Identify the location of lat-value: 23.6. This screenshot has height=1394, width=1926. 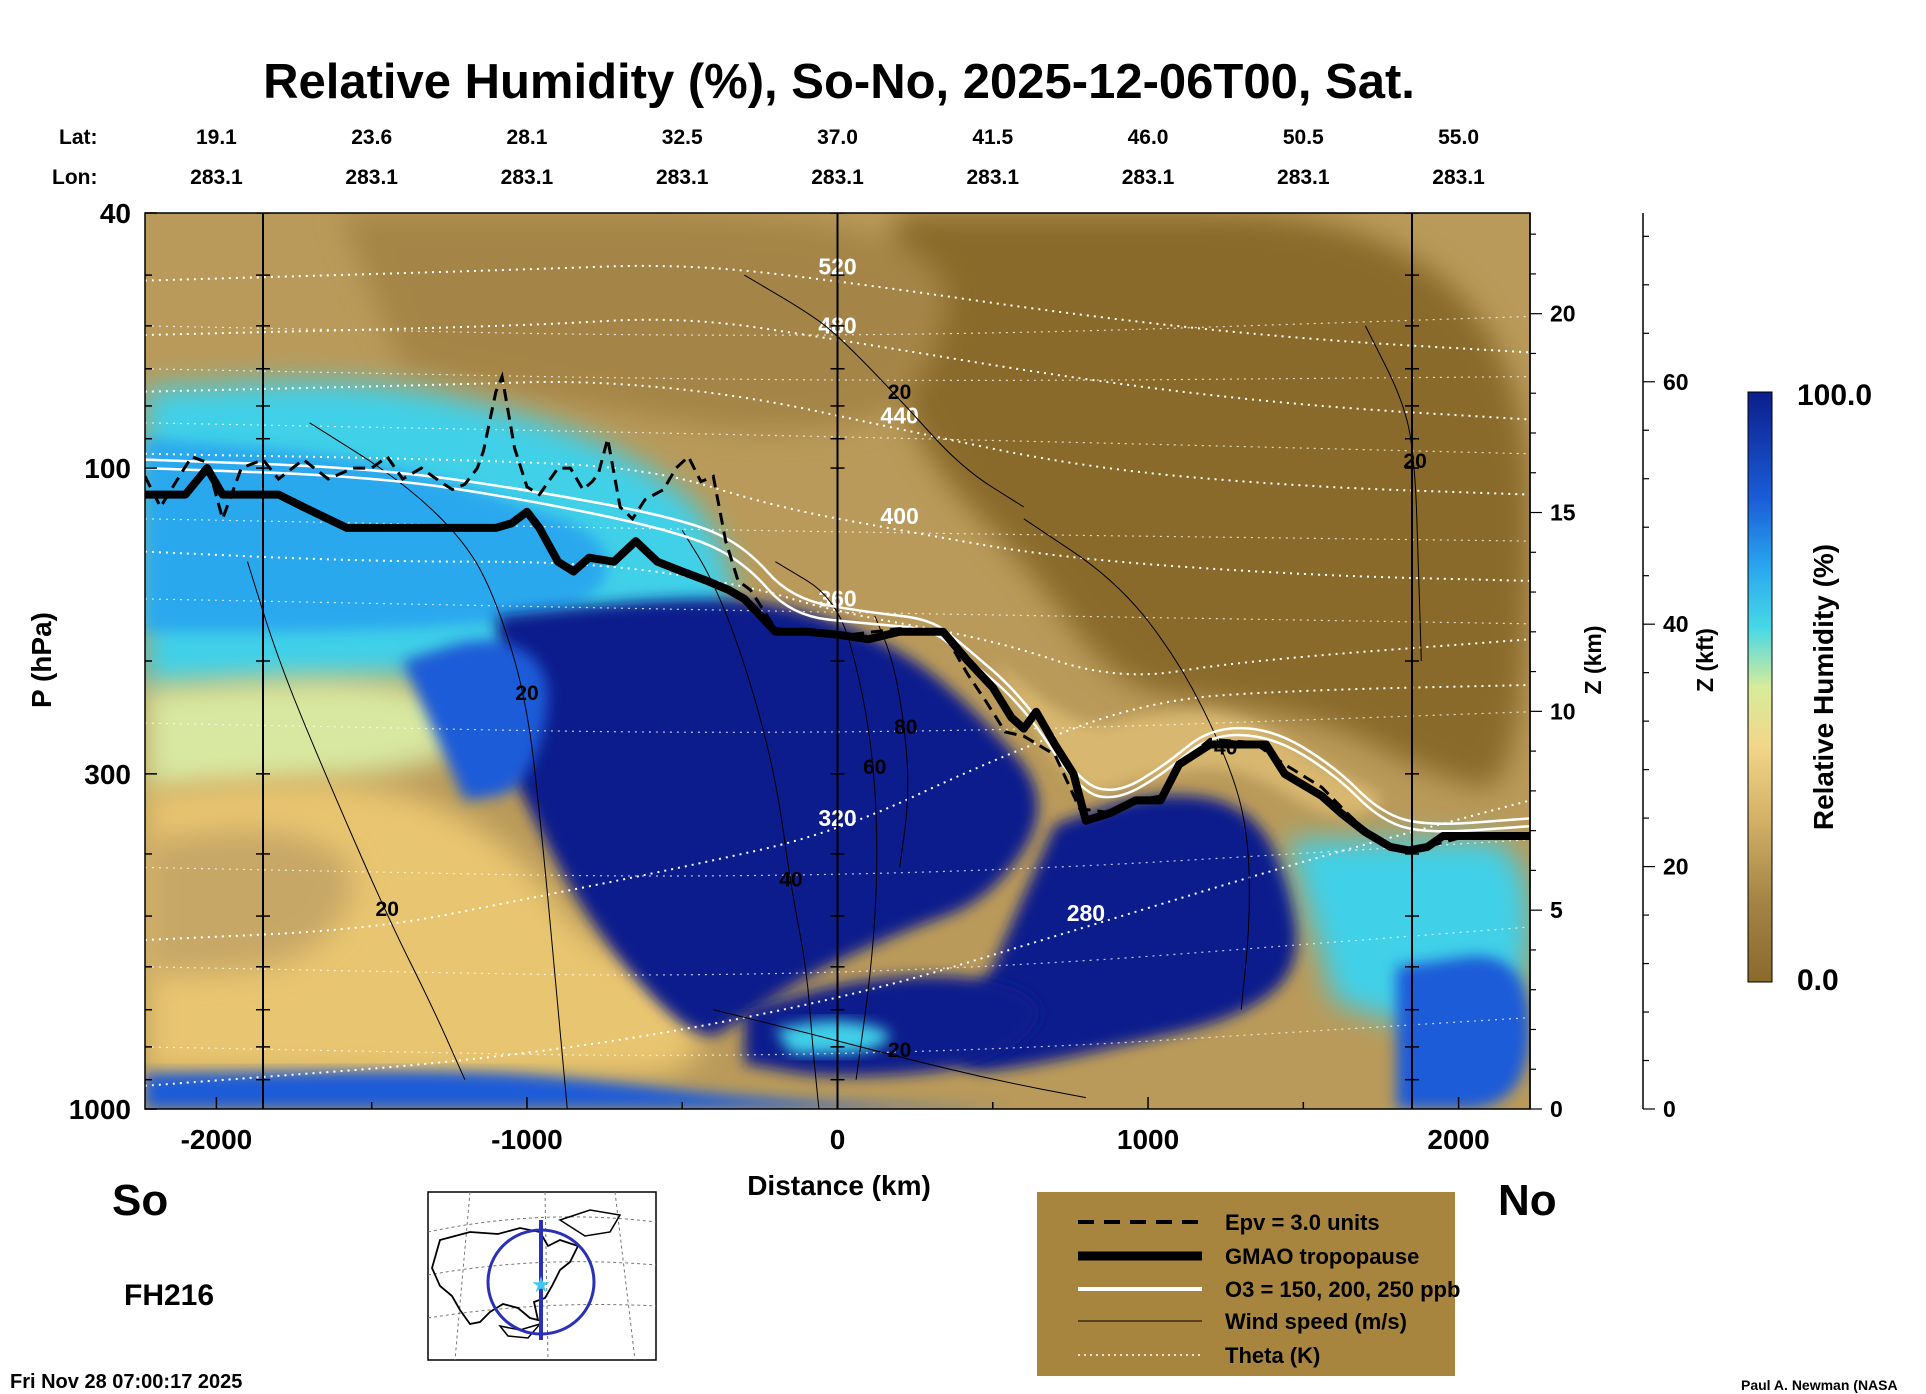
(371, 137).